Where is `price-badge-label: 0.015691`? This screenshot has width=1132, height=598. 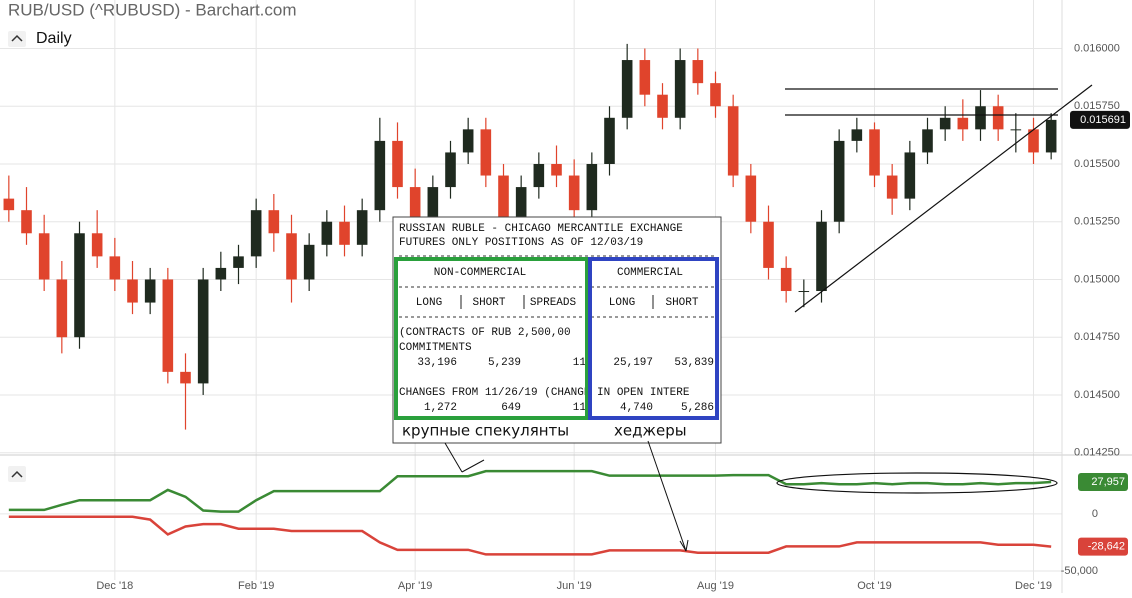 price-badge-label: 0.015691 is located at coordinates (1103, 120).